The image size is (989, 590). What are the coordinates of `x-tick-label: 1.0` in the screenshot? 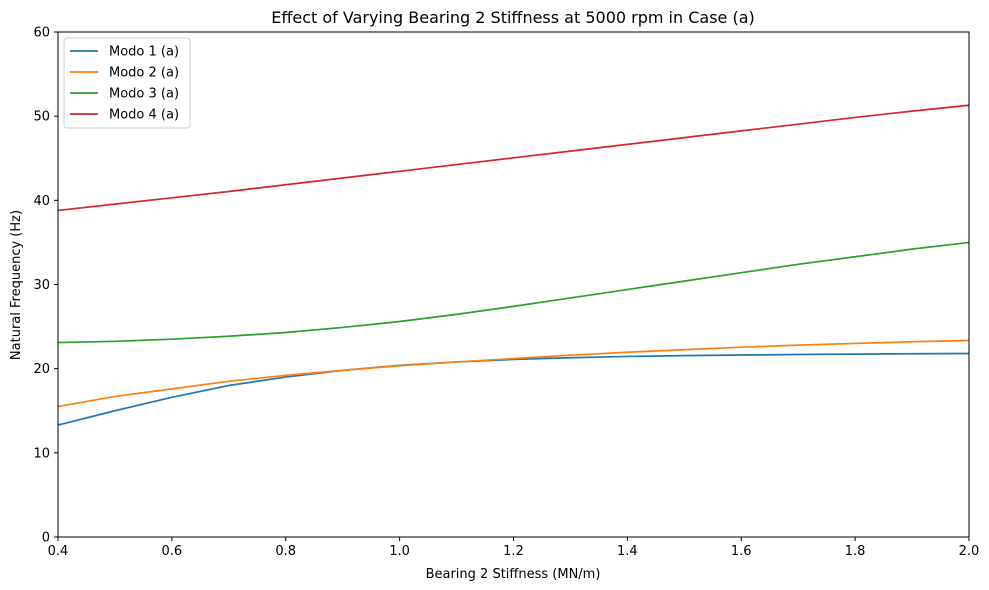 It's located at (399, 551).